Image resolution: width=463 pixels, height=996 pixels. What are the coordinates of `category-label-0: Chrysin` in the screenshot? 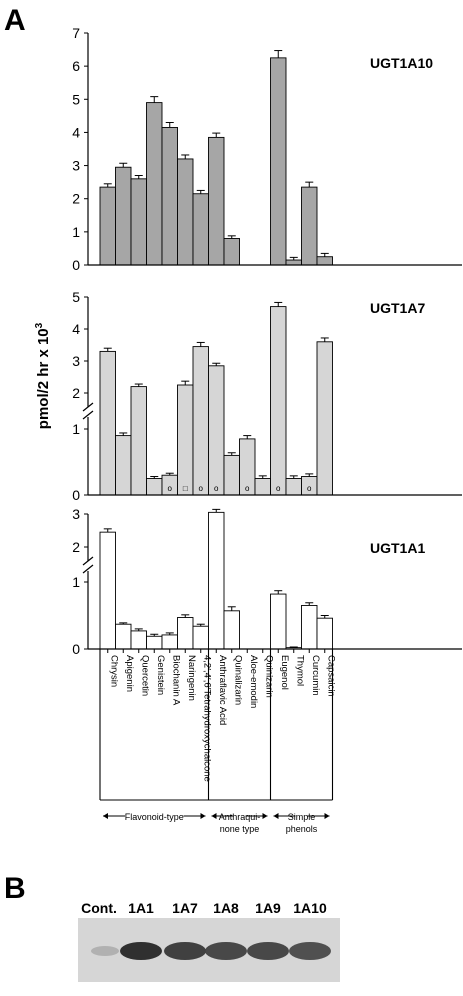 It's located at (113, 671).